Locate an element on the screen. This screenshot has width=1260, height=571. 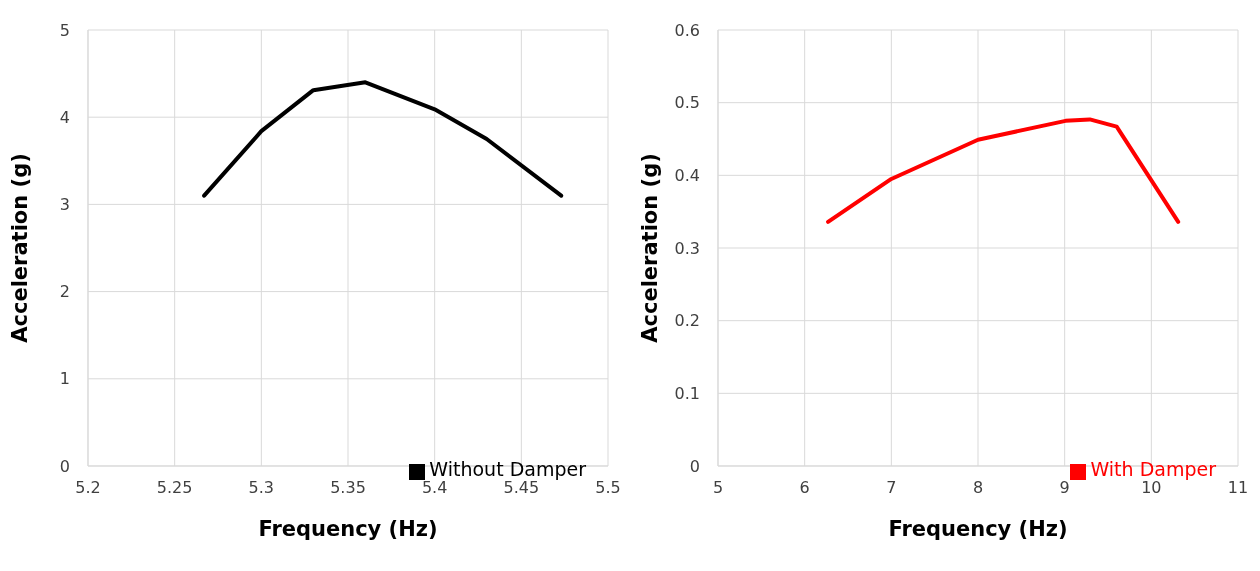
x-tick-label: 8 is located at coordinates (978, 488).